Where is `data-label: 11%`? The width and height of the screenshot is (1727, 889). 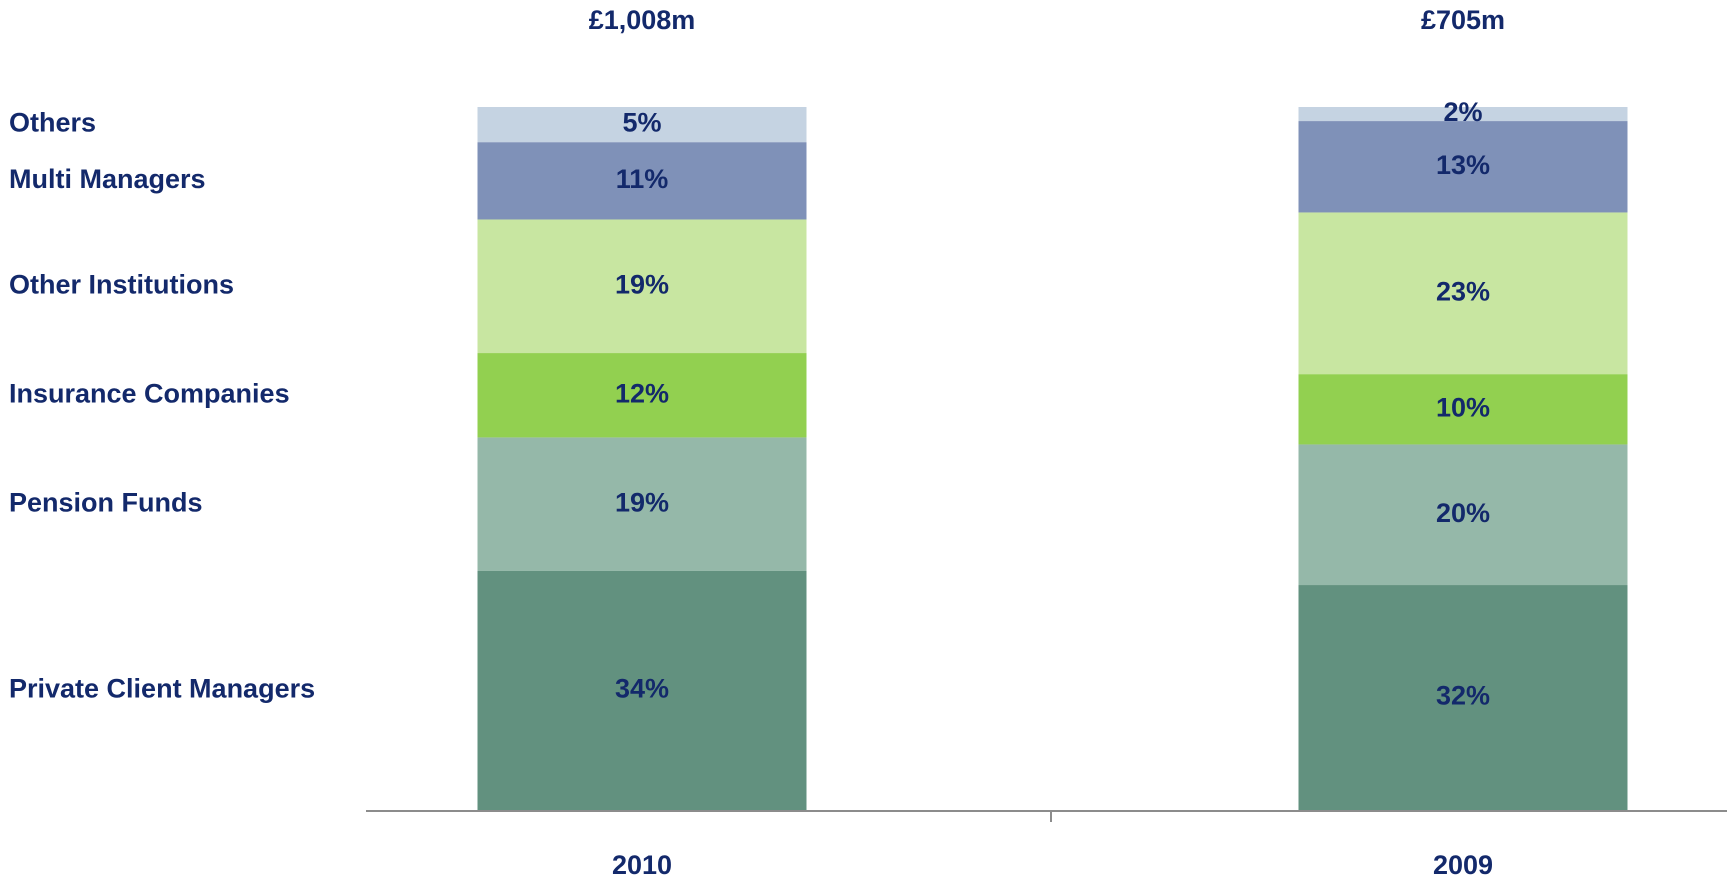
data-label: 11% is located at coordinates (642, 179).